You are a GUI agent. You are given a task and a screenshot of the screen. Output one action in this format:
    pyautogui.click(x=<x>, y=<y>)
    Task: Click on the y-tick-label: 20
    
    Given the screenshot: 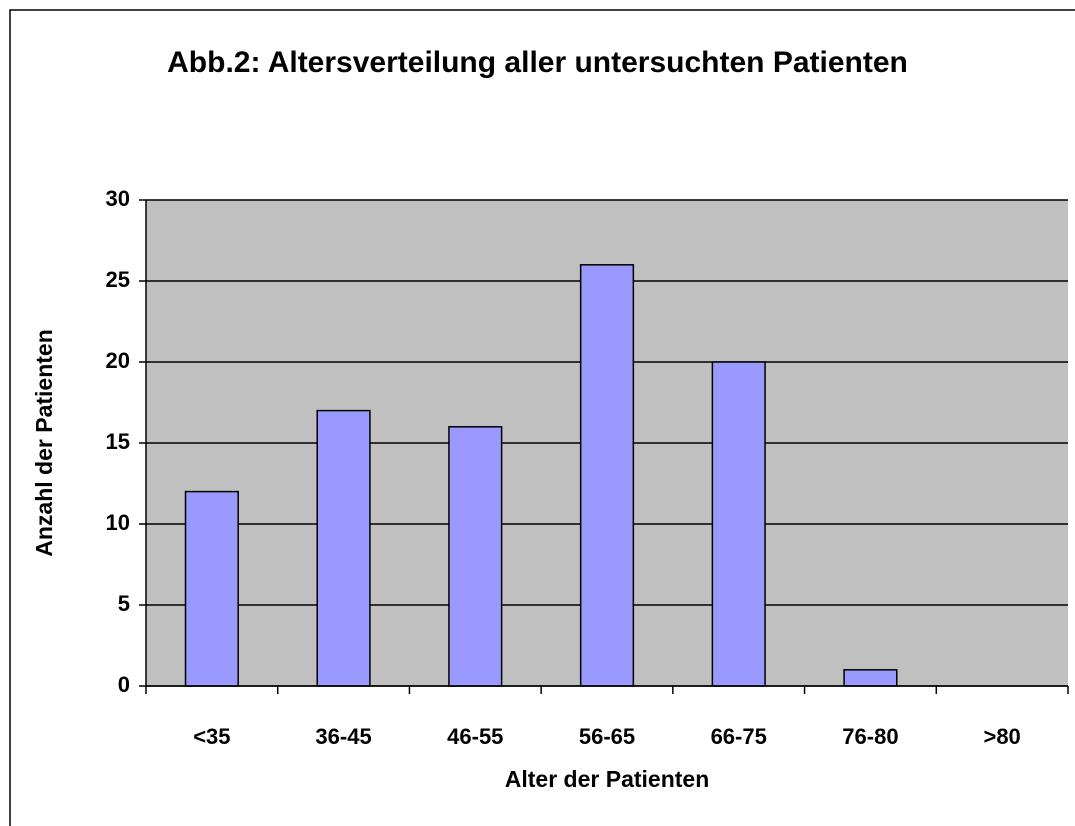 What is the action you would take?
    pyautogui.click(x=118, y=360)
    